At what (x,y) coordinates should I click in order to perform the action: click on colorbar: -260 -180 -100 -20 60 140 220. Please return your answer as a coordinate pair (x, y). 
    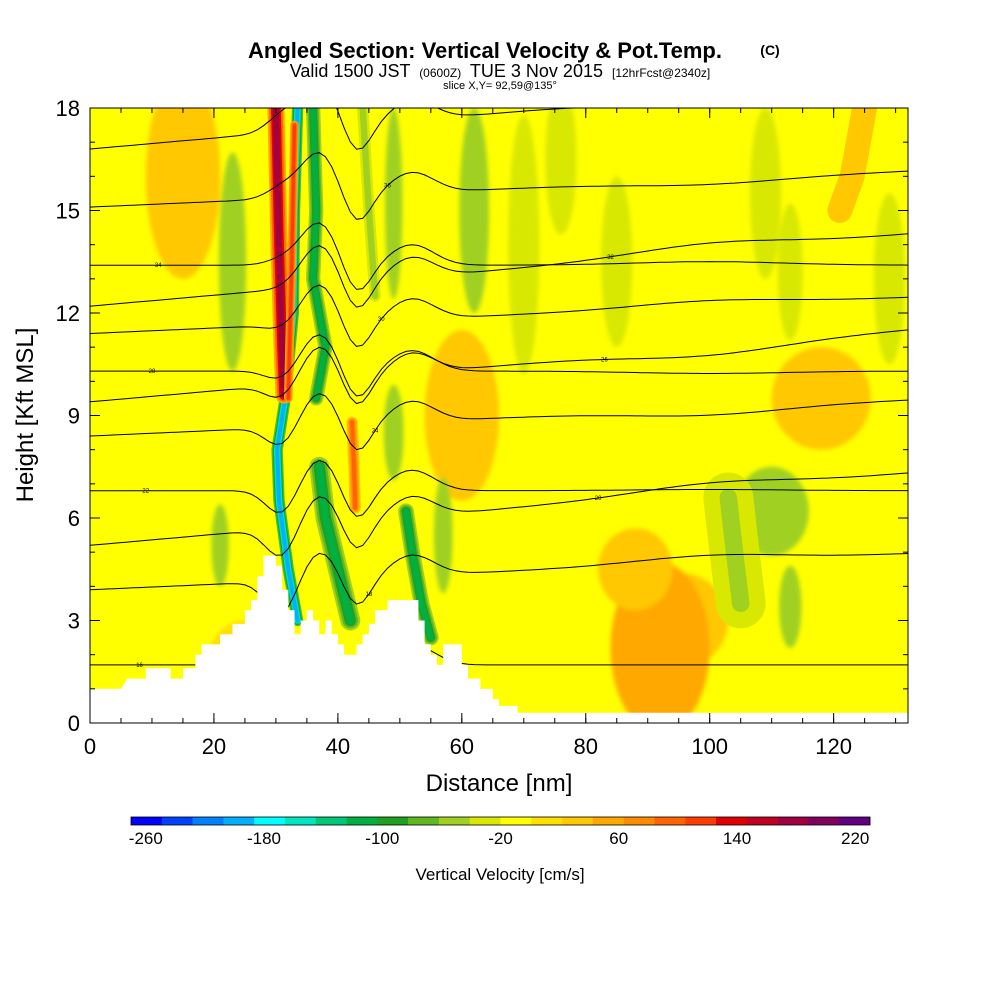
    Looking at the image, I should click on (500, 832).